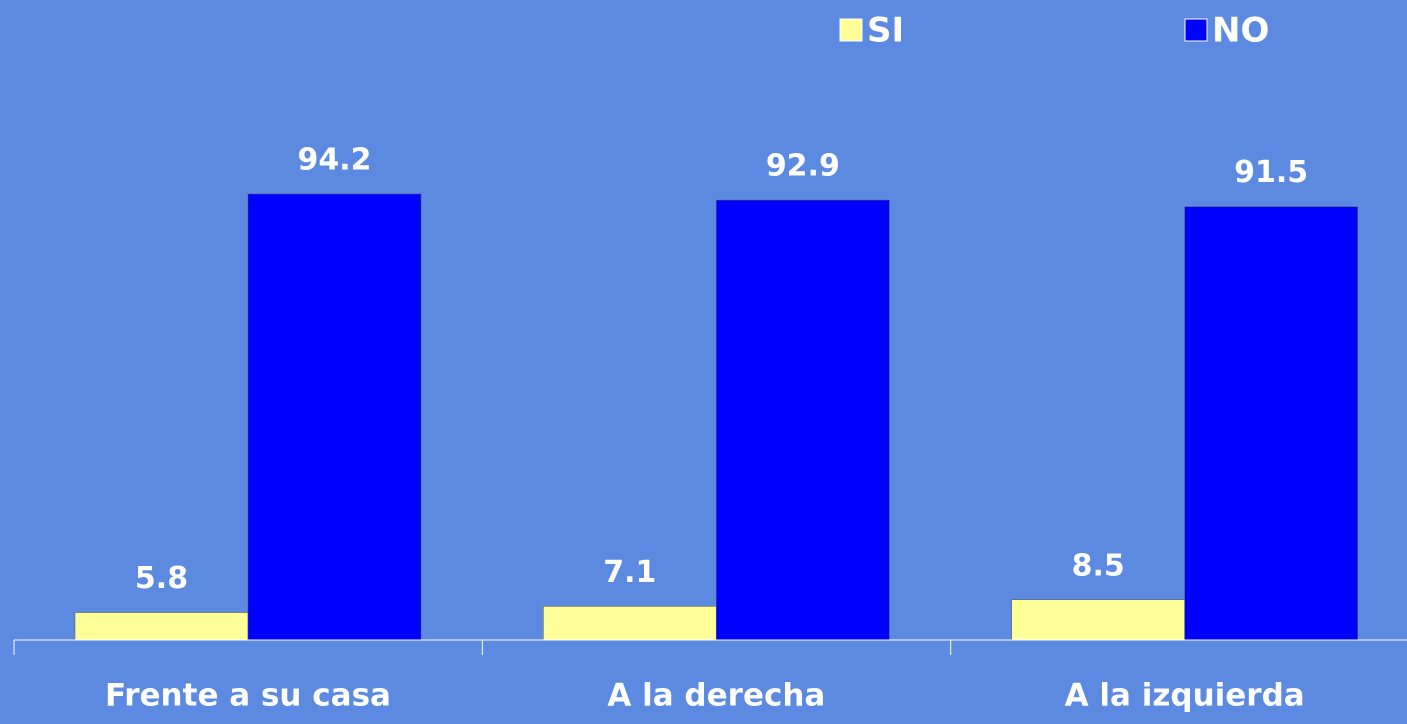 The height and width of the screenshot is (724, 1407). I want to click on value-label: 5.8, so click(161, 578).